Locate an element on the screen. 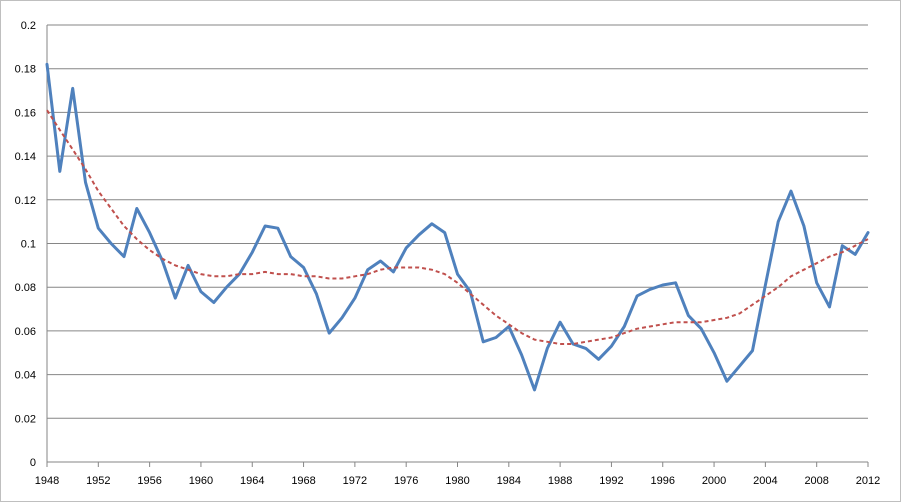 The height and width of the screenshot is (502, 901). y-tick-label: 0.04 is located at coordinates (25, 376).